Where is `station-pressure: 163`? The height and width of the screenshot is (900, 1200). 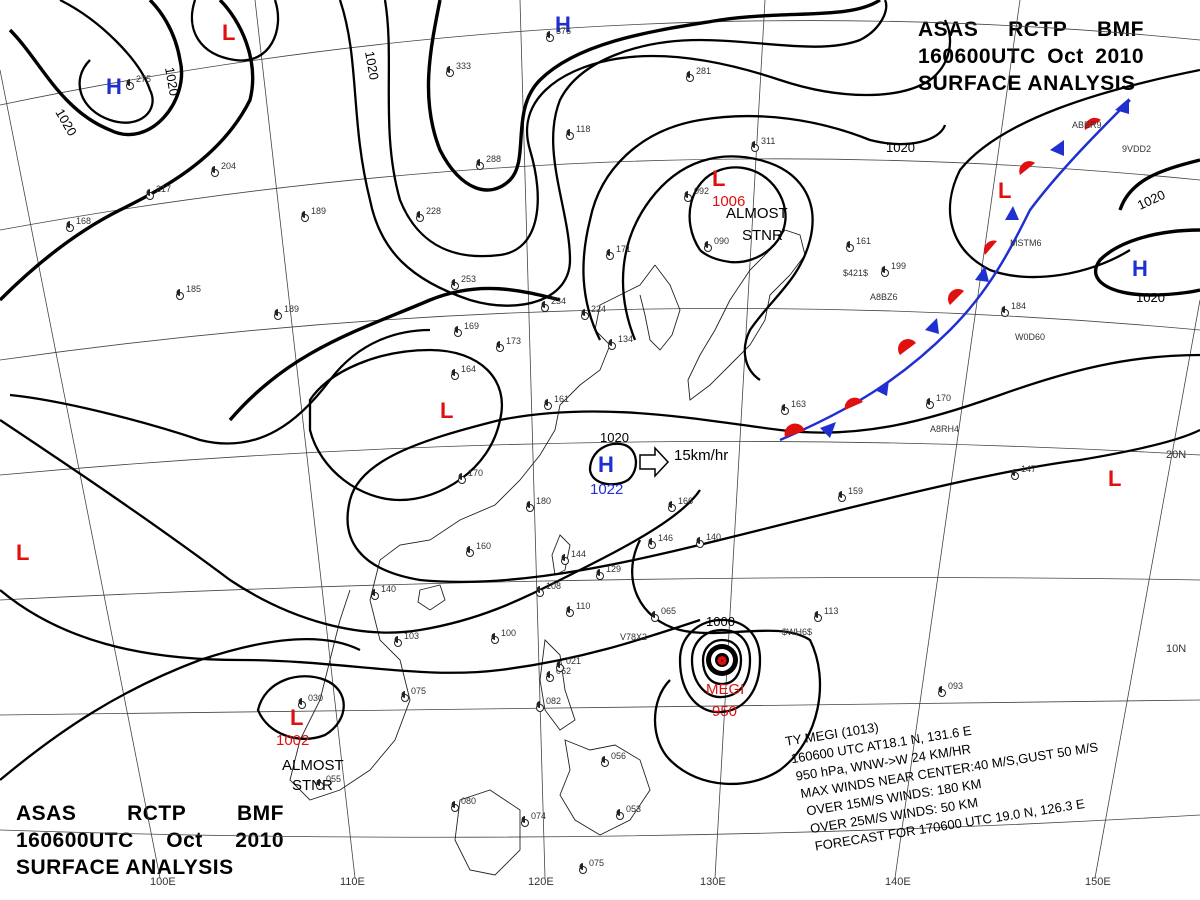 station-pressure: 163 is located at coordinates (798, 404).